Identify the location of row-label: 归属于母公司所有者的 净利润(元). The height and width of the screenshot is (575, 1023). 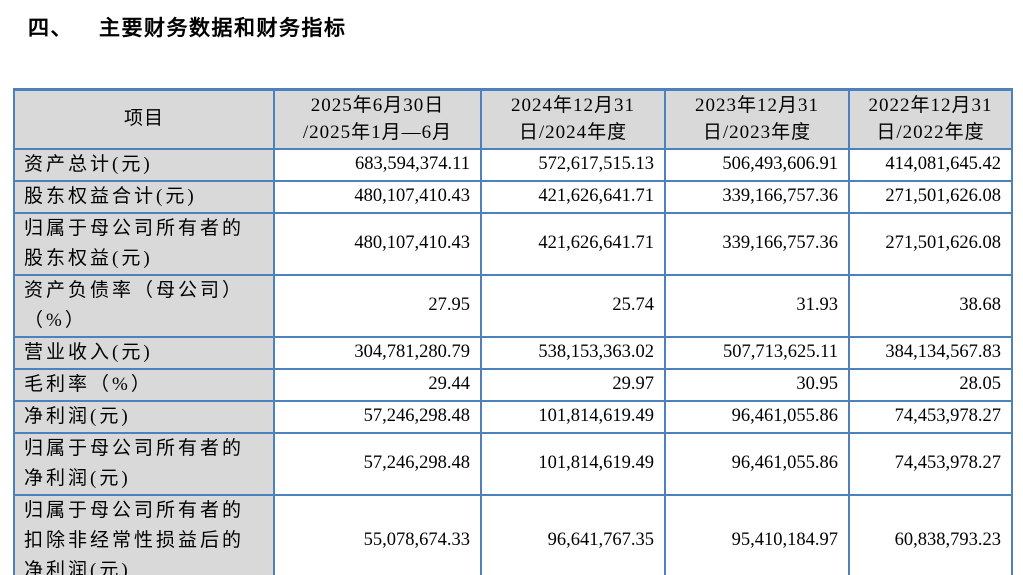
(144, 463).